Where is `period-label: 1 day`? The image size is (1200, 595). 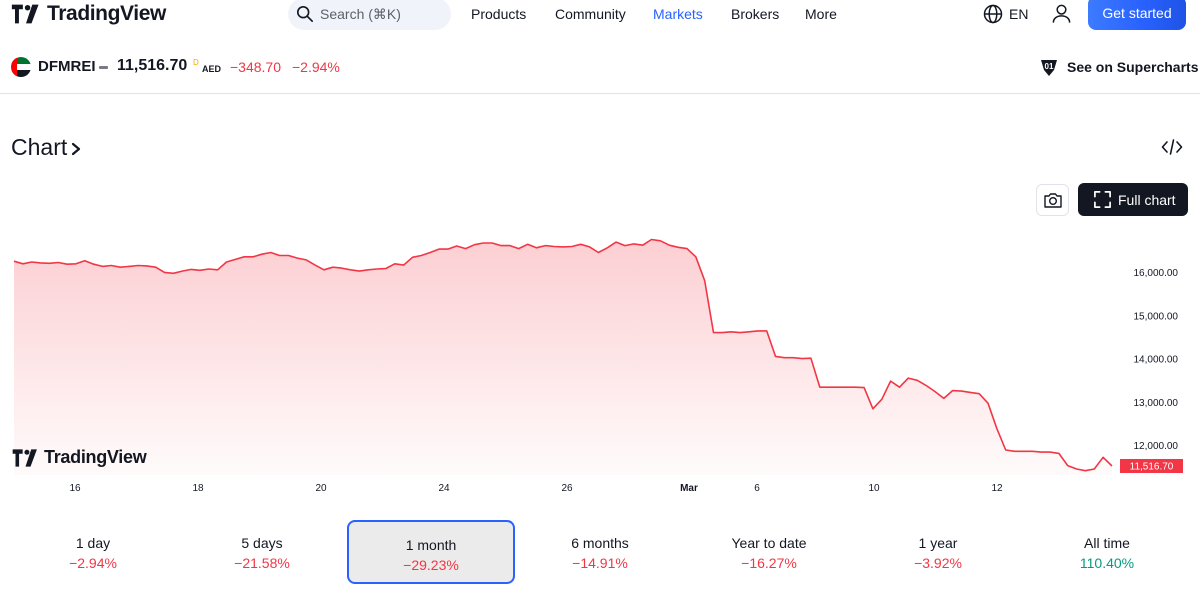 period-label: 1 day is located at coordinates (93, 543).